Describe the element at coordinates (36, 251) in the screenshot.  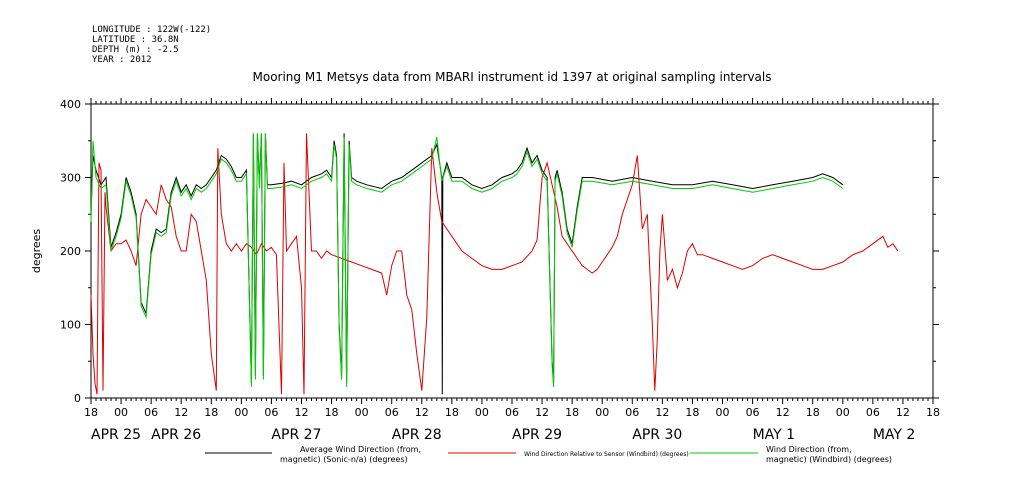
I see `y-axis-label: degrees` at that location.